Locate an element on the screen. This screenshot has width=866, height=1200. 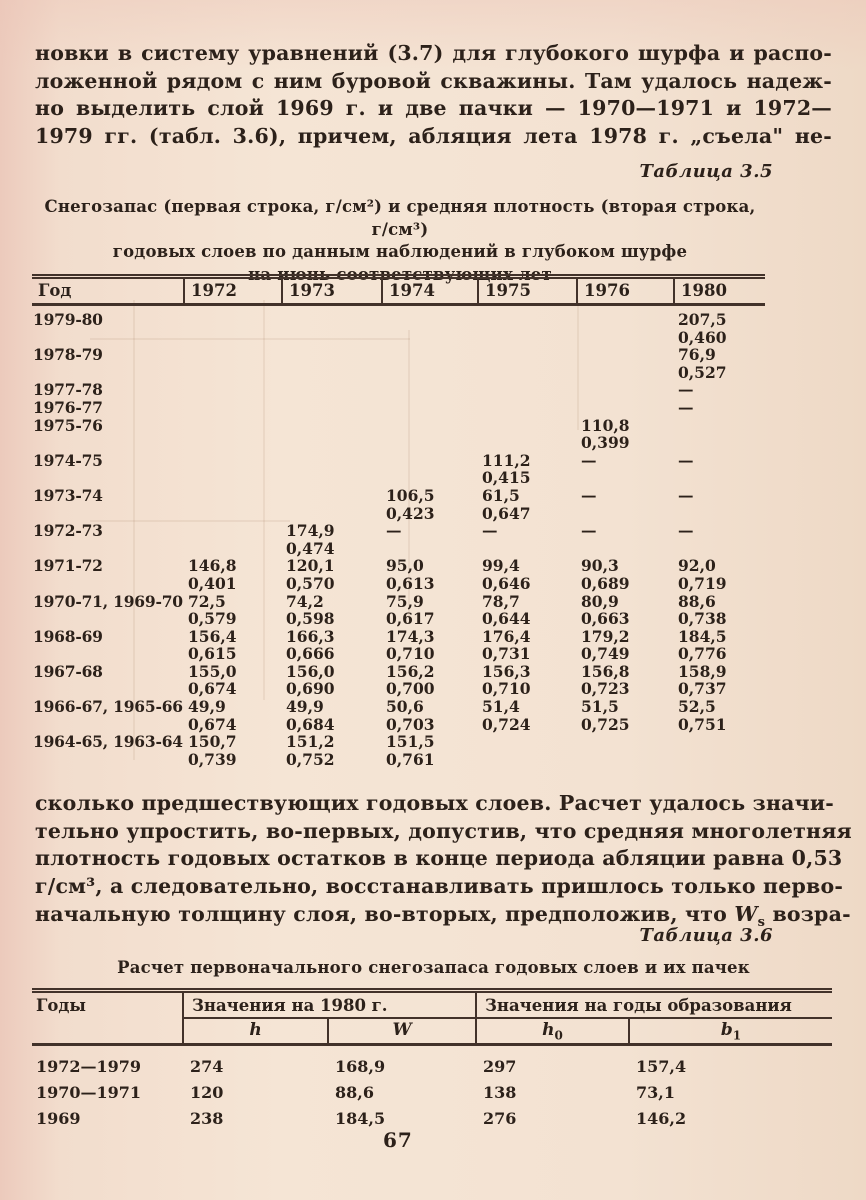
table35-snow-value: 120,1 is located at coordinates (310, 566).